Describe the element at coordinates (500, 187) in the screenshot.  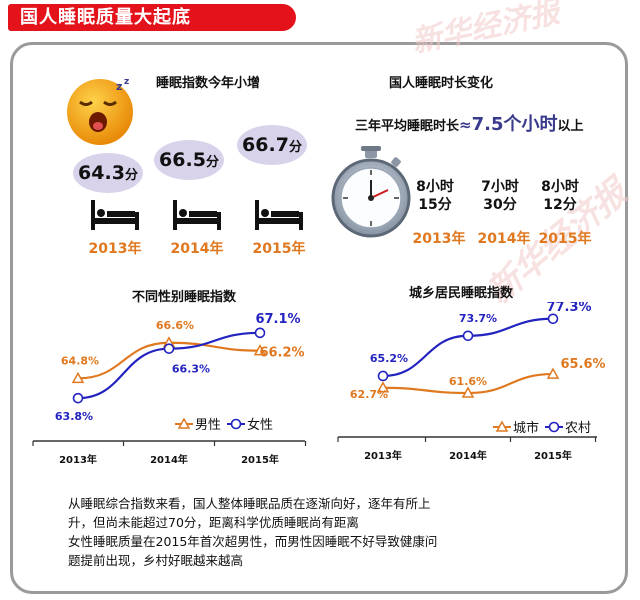
I see `duration-hours: 7小时` at that location.